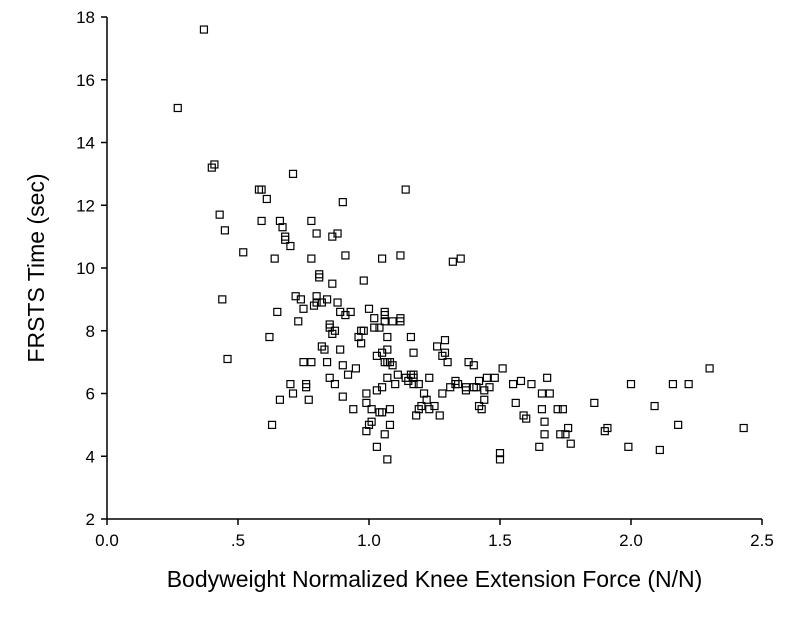 This screenshot has width=789, height=620. What do you see at coordinates (90, 519) in the screenshot?
I see `y-tick-label: 2` at bounding box center [90, 519].